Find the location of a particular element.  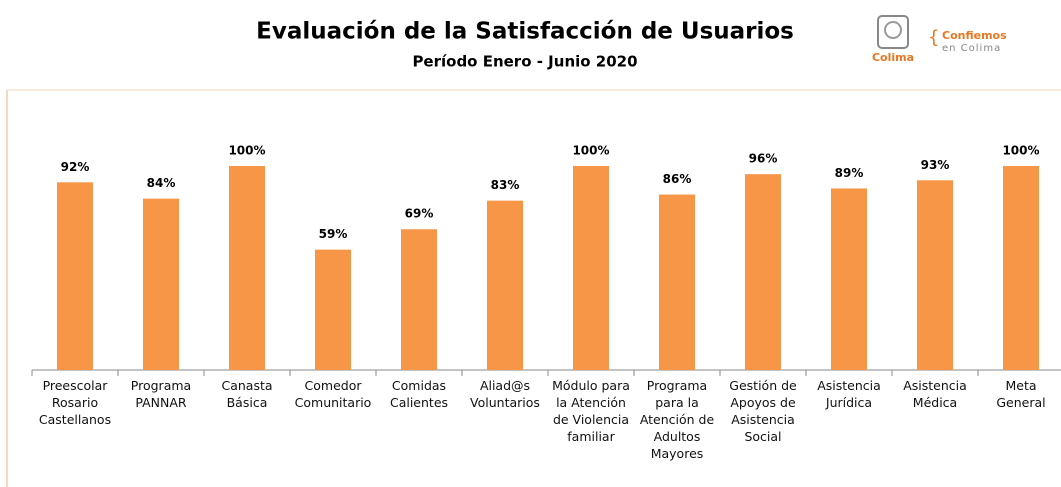

logo-slogan-top: Confiemos is located at coordinates (974, 35).